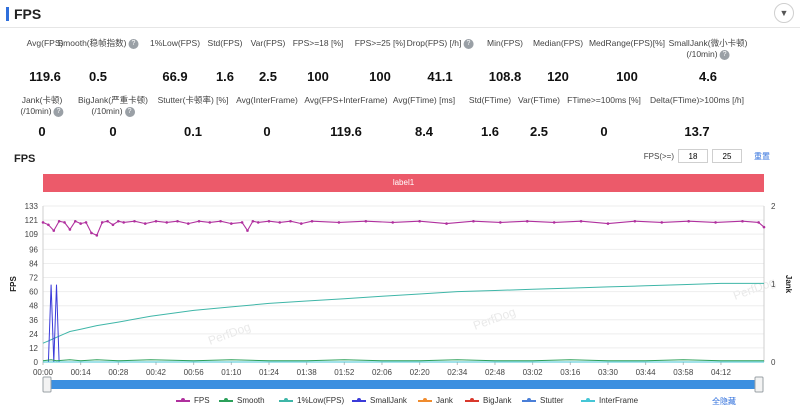 The height and width of the screenshot is (409, 800). What do you see at coordinates (627, 43) in the screenshot?
I see `metric-label: MedRange(FPS)[%]` at bounding box center [627, 43].